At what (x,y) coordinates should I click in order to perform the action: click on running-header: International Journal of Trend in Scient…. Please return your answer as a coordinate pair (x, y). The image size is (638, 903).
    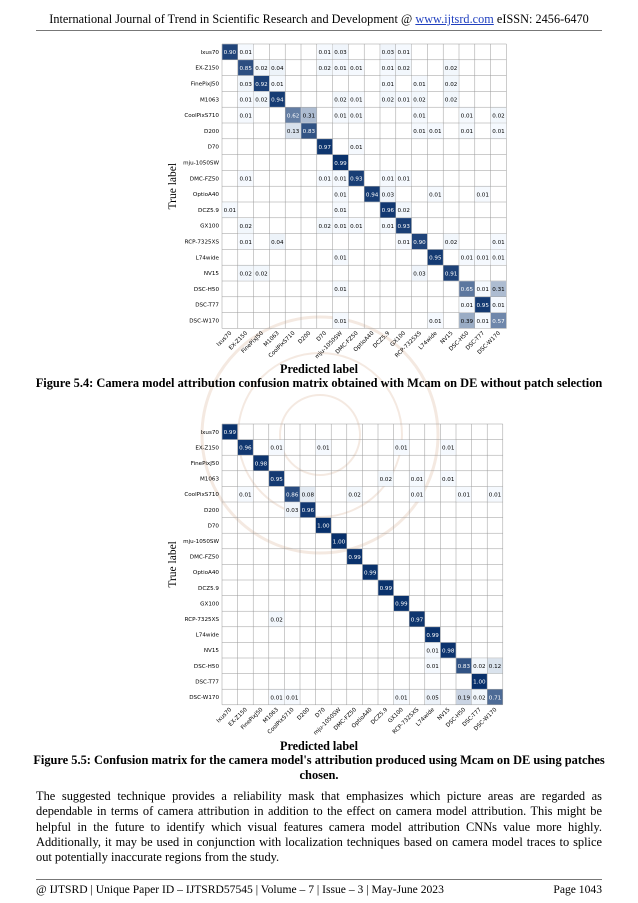
    Looking at the image, I should click on (319, 19).